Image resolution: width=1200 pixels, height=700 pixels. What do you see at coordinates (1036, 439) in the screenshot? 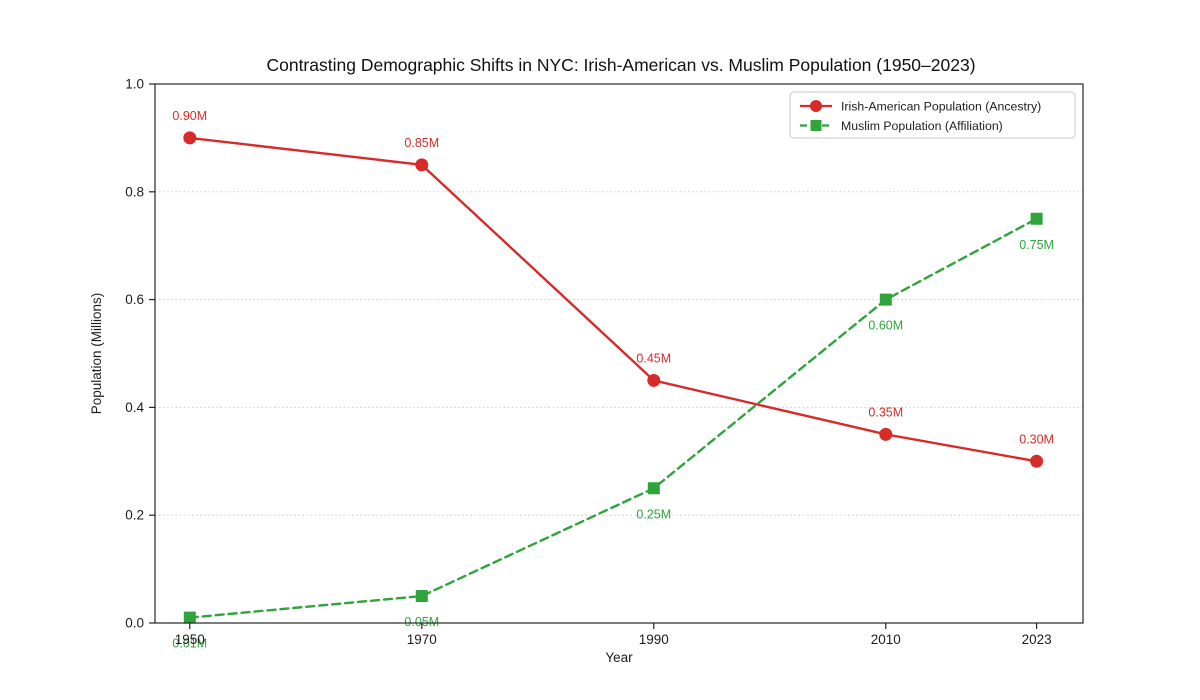
I see `data-point-label: 0.30M` at bounding box center [1036, 439].